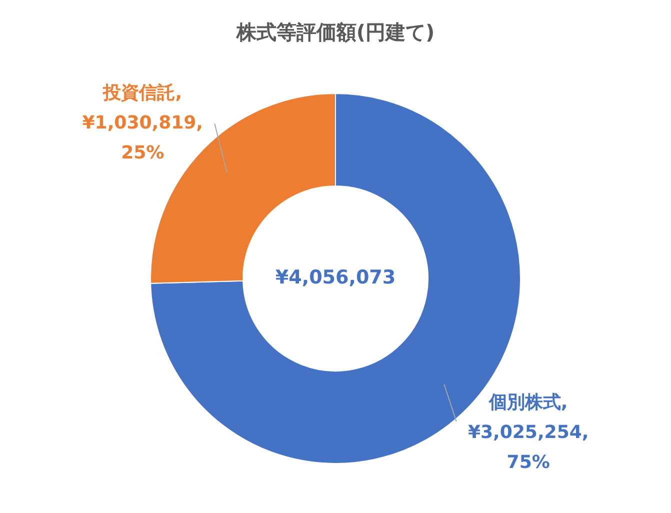 Image resolution: width=671 pixels, height=513 pixels. I want to click on chart-title: 株式等評価額(円建て), so click(335, 32).